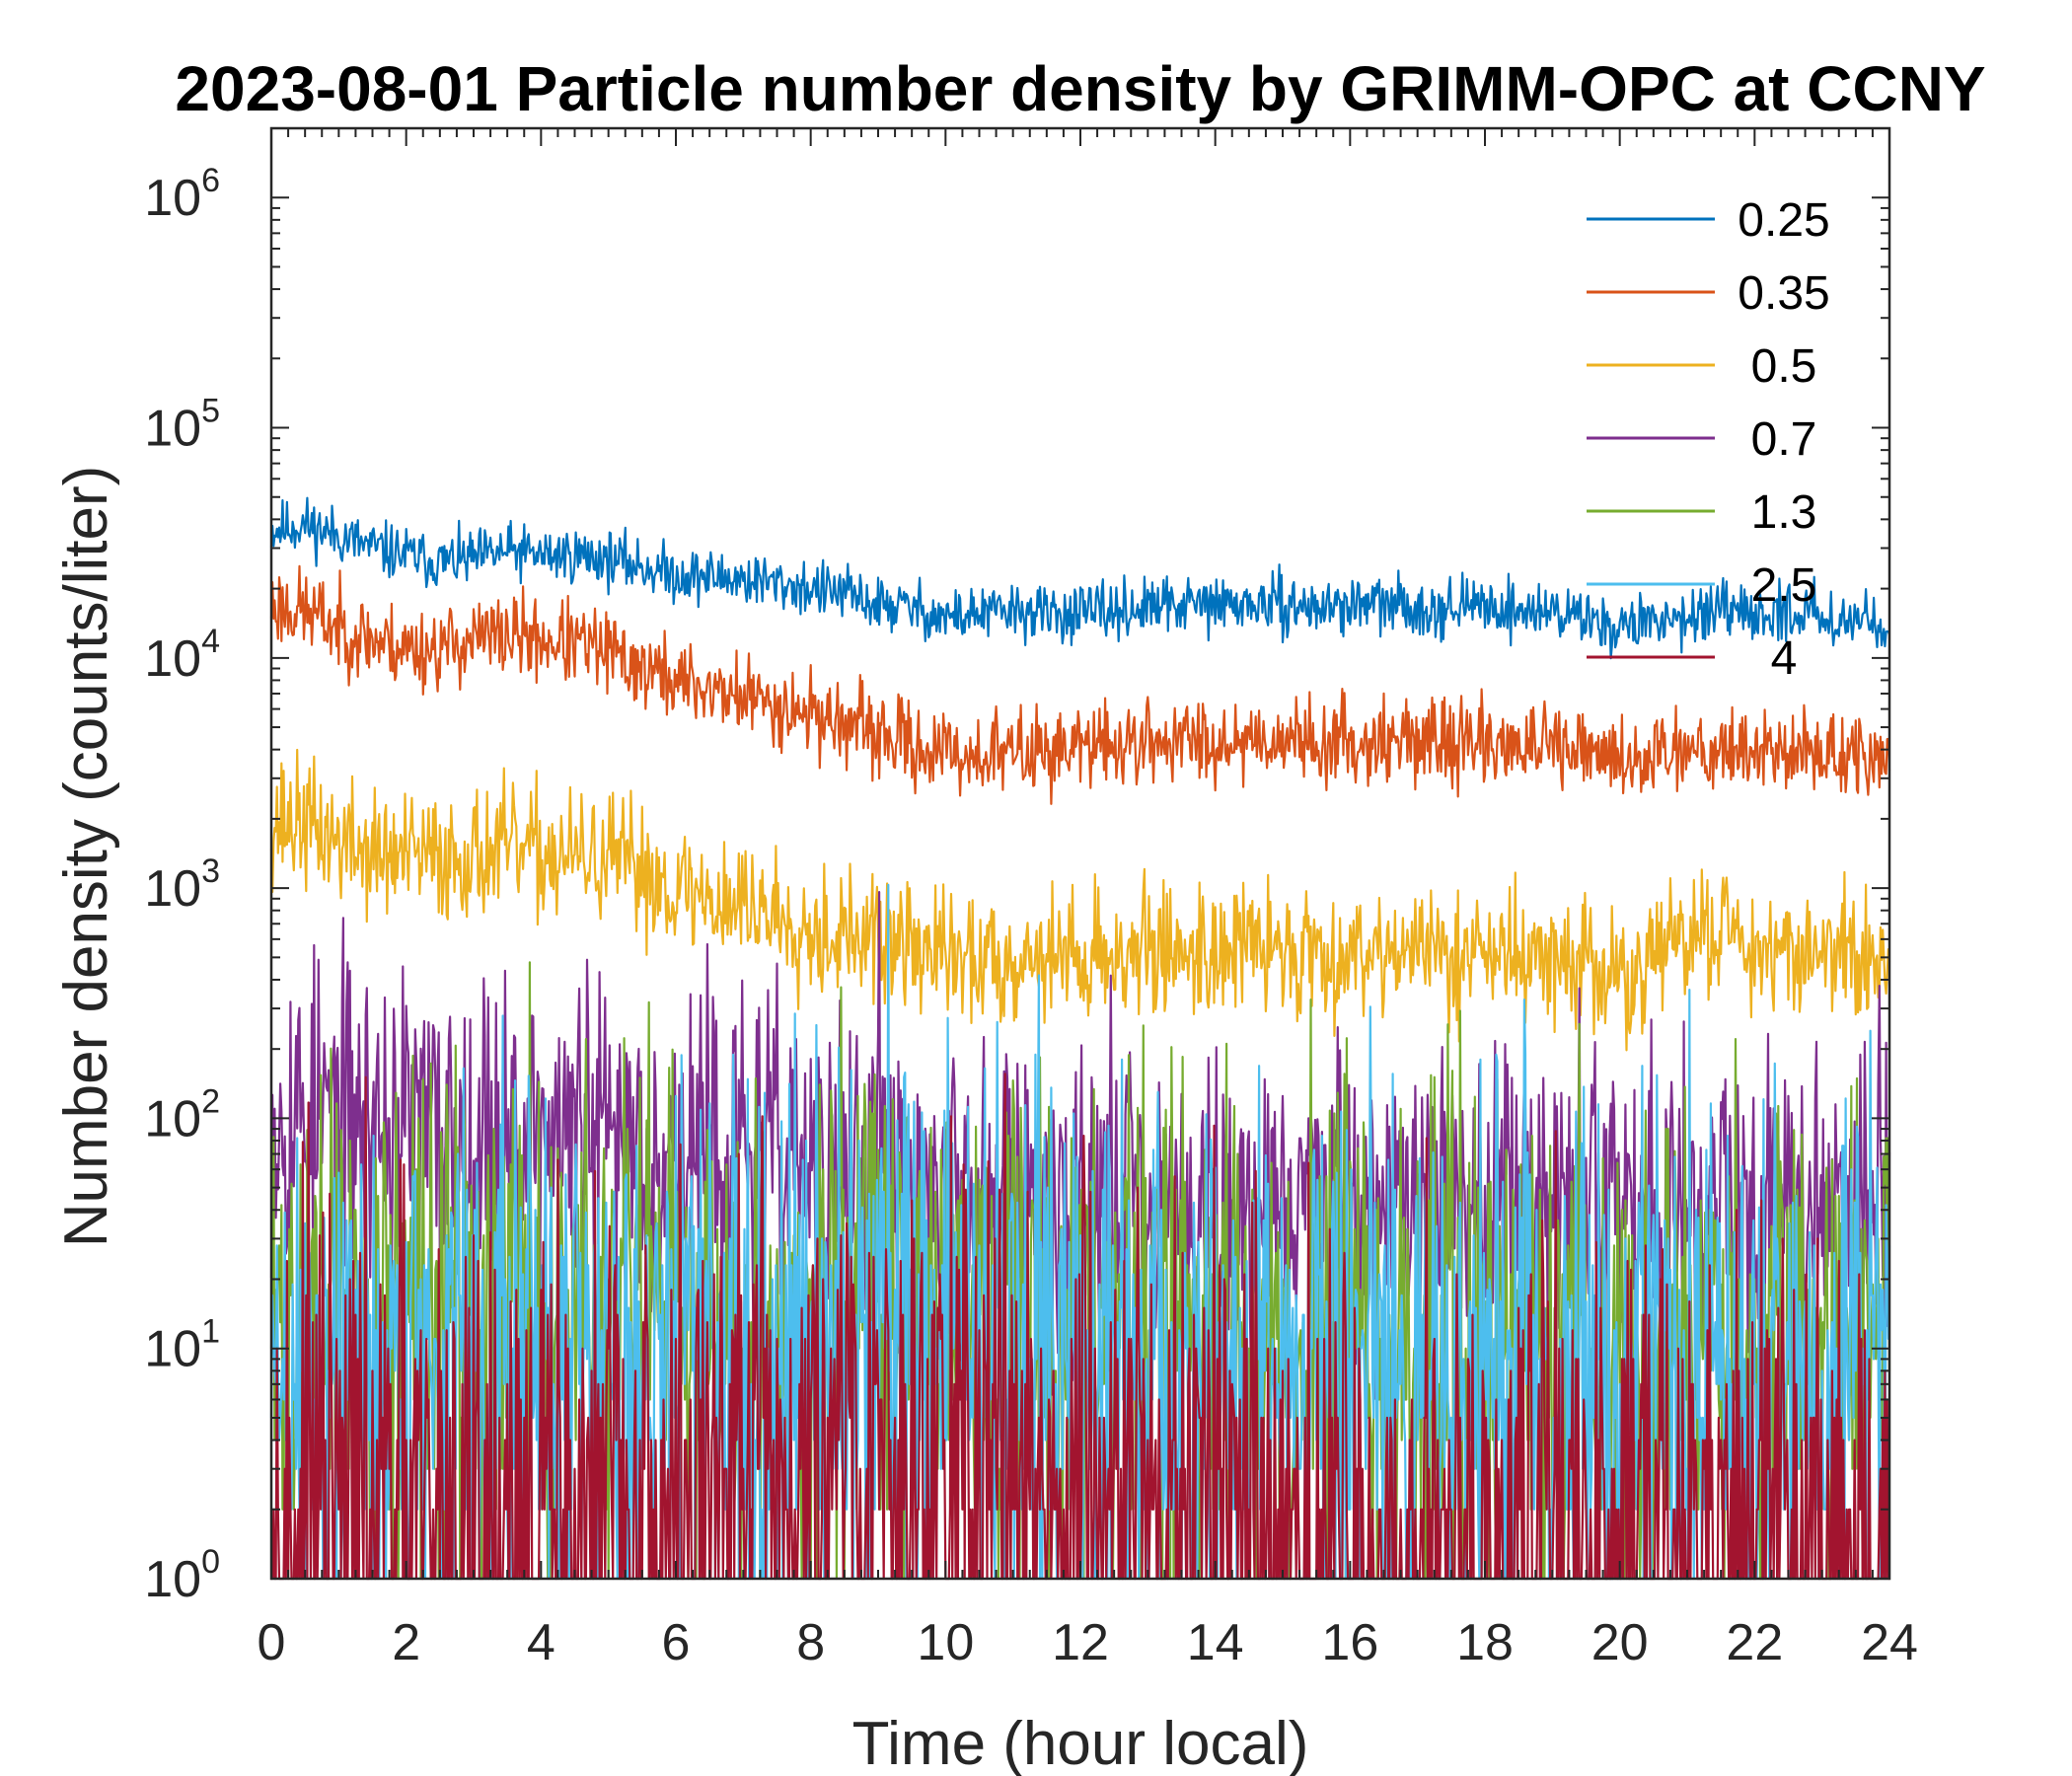 Image resolution: width=2072 pixels, height=1776 pixels. What do you see at coordinates (1890, 1643) in the screenshot?
I see `x-tick-label: 24` at bounding box center [1890, 1643].